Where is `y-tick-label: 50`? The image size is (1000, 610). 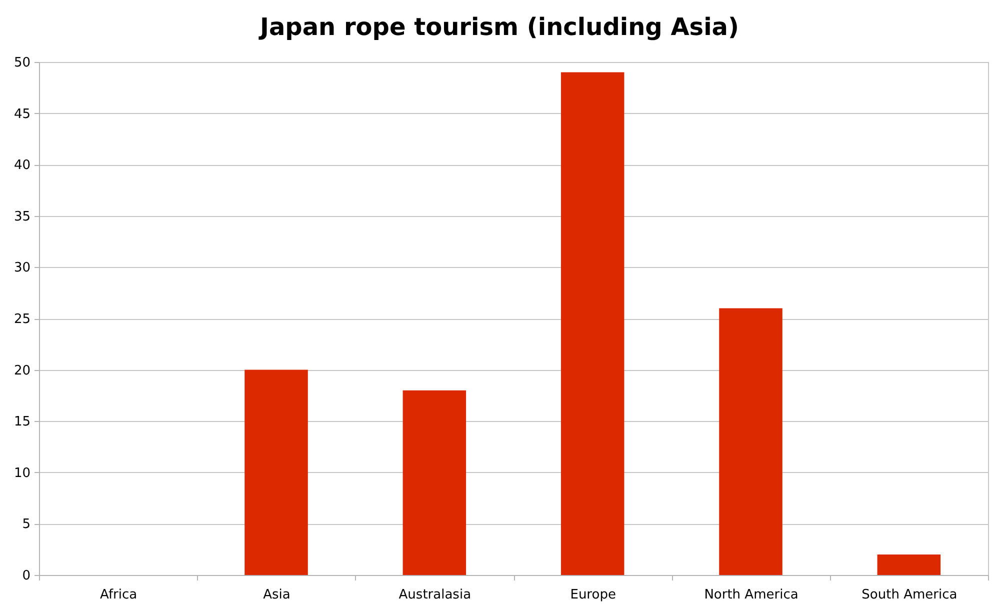 y-tick-label: 50 is located at coordinates (22, 63).